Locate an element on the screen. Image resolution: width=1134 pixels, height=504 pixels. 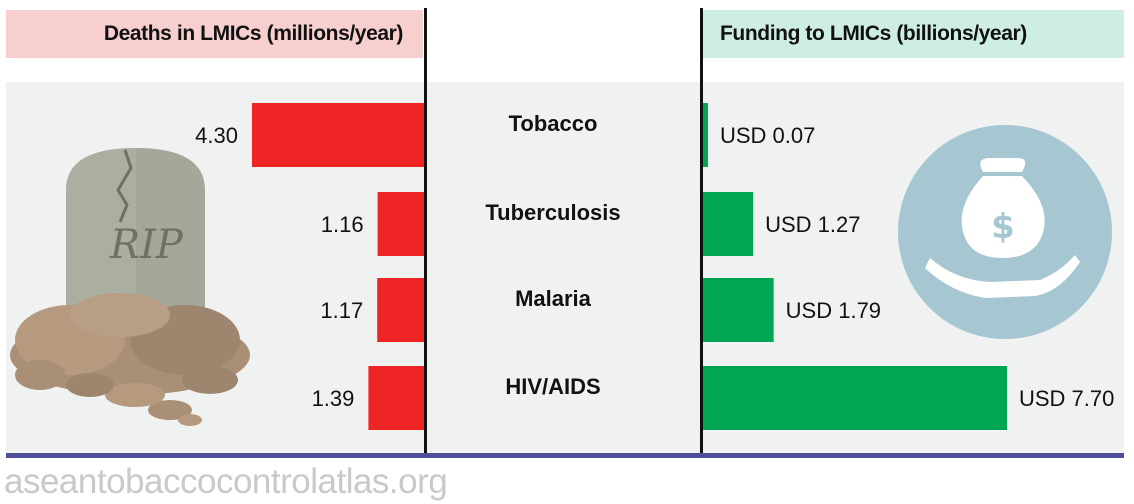
funding-header: Funding to LMICs (billions/year) is located at coordinates (913, 34).